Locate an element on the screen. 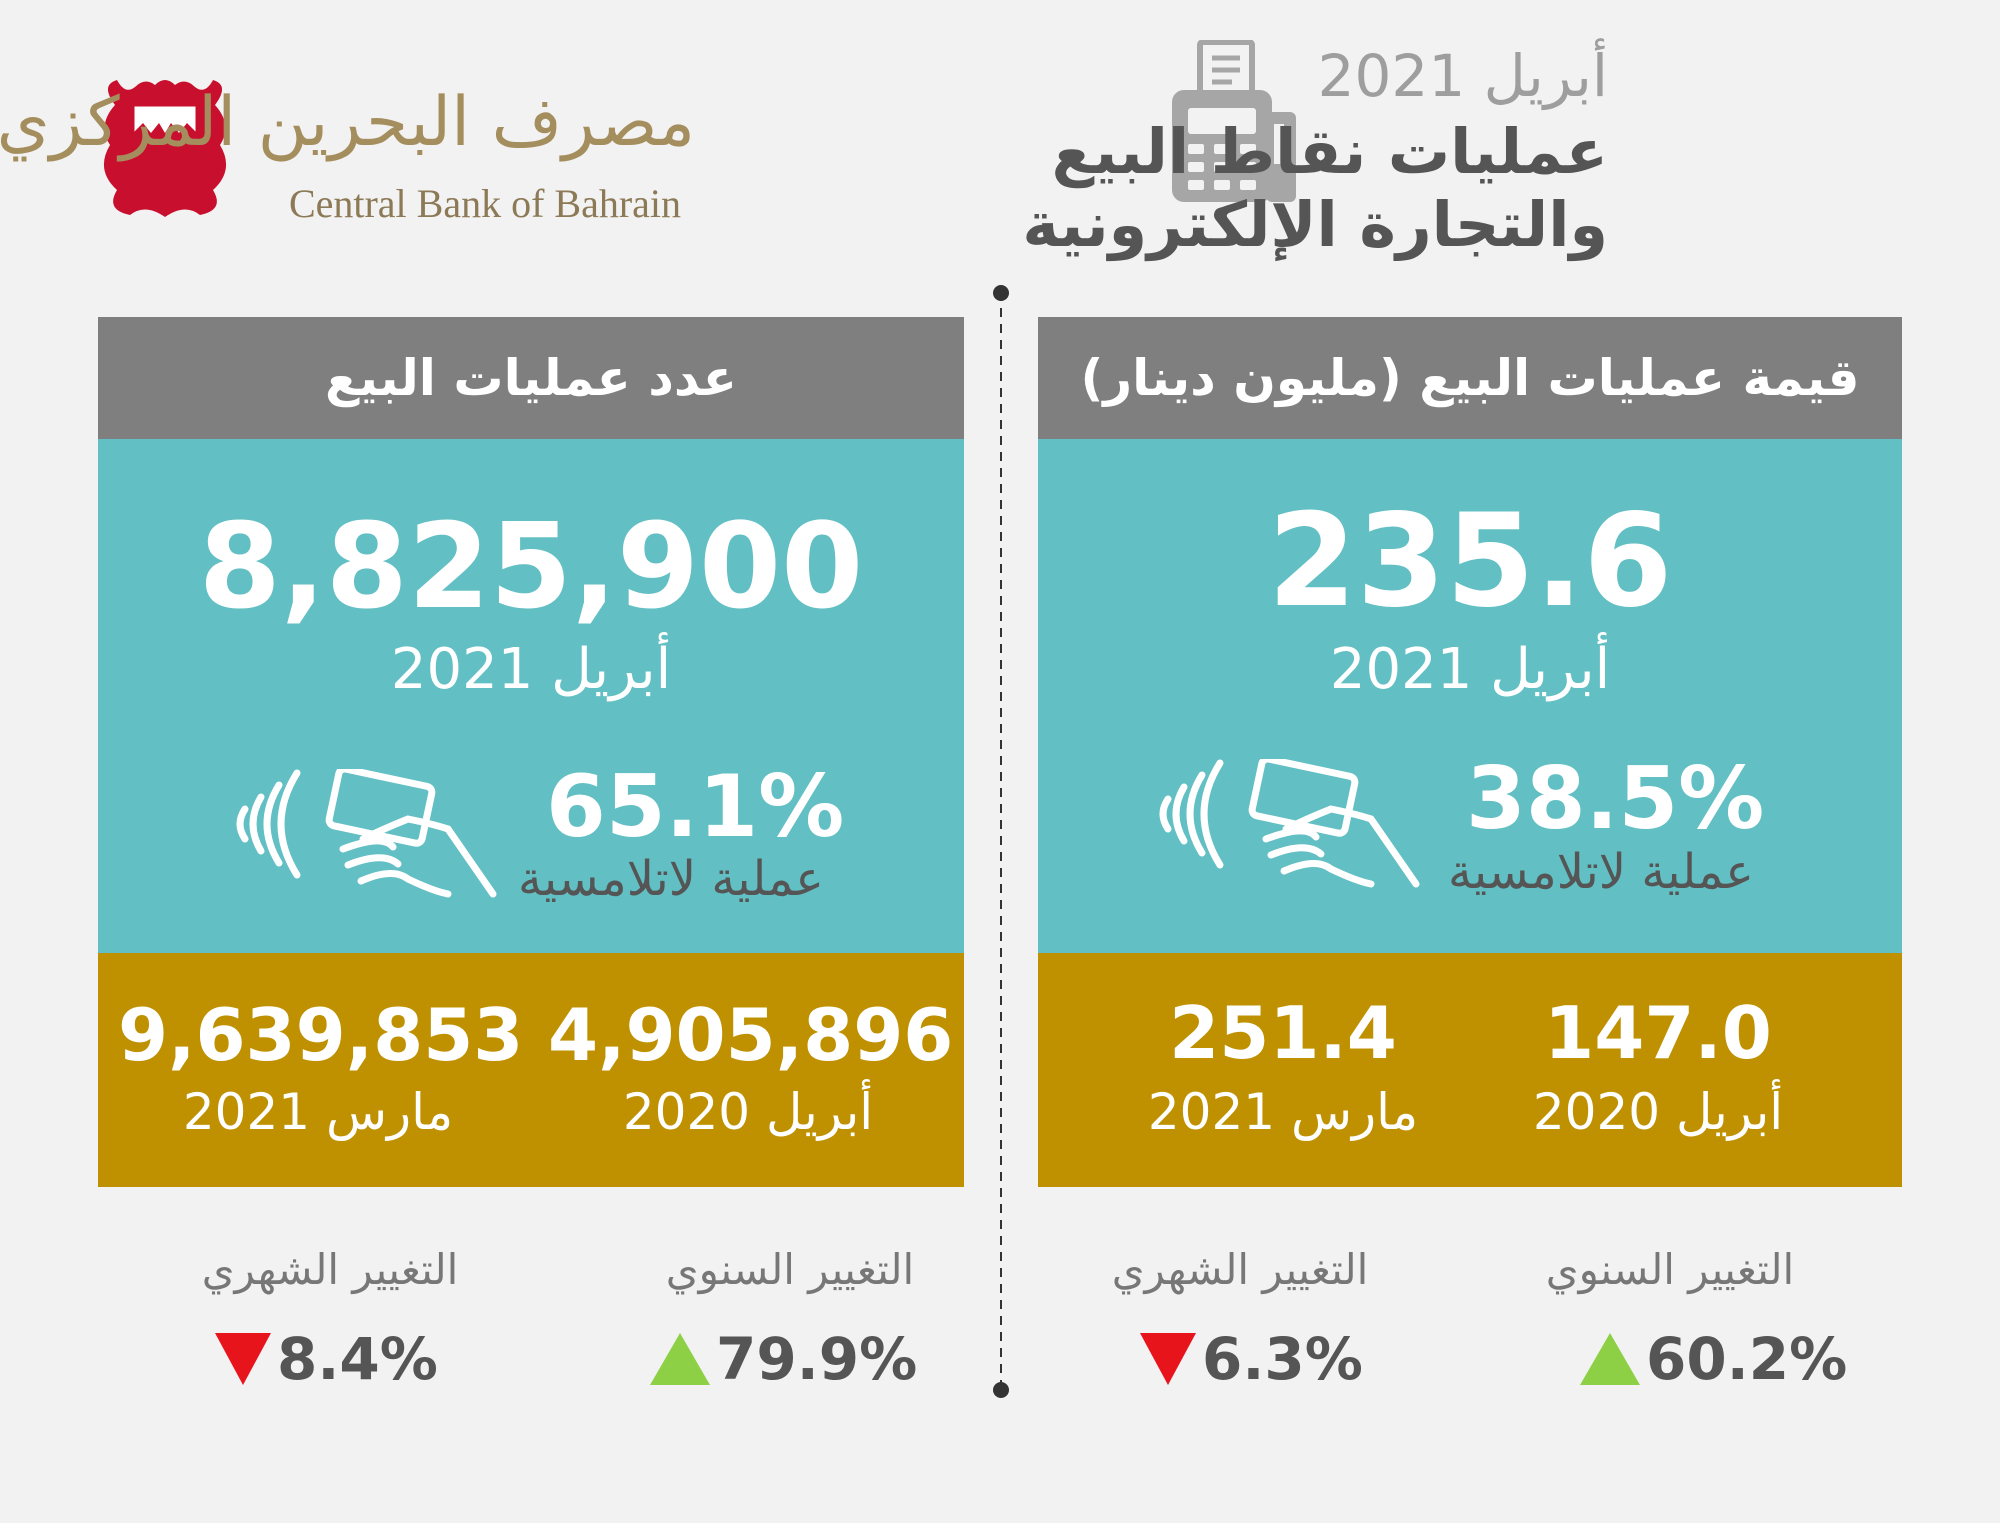  divider-dot-top is located at coordinates (1001, 293).